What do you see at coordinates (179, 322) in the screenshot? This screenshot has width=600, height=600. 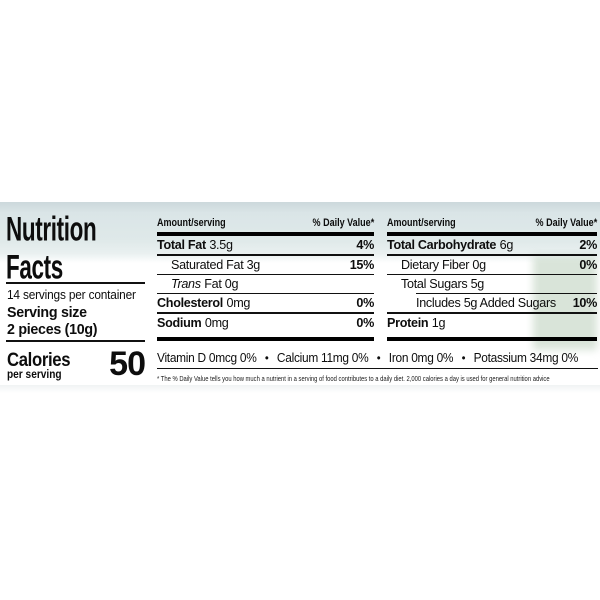 I see `nutrient-name: Sodium` at bounding box center [179, 322].